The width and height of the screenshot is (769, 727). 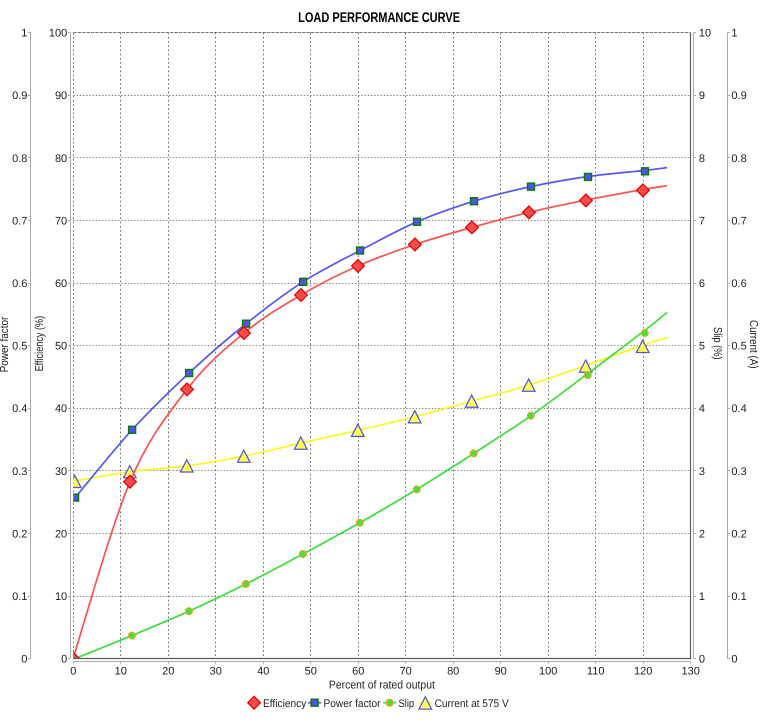 What do you see at coordinates (717, 343) in the screenshot?
I see `svg-text: Slip (%)` at bounding box center [717, 343].